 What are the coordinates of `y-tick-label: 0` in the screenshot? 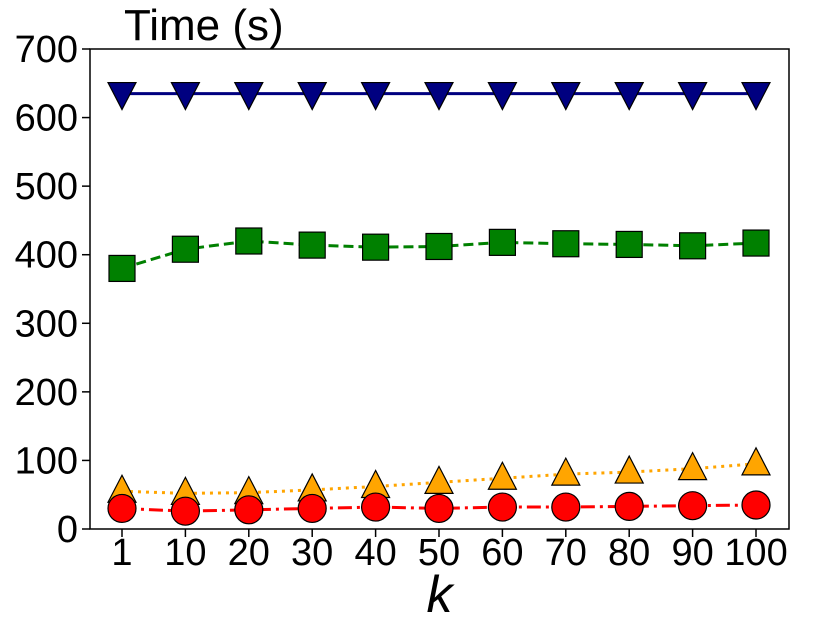 It's located at (67, 530).